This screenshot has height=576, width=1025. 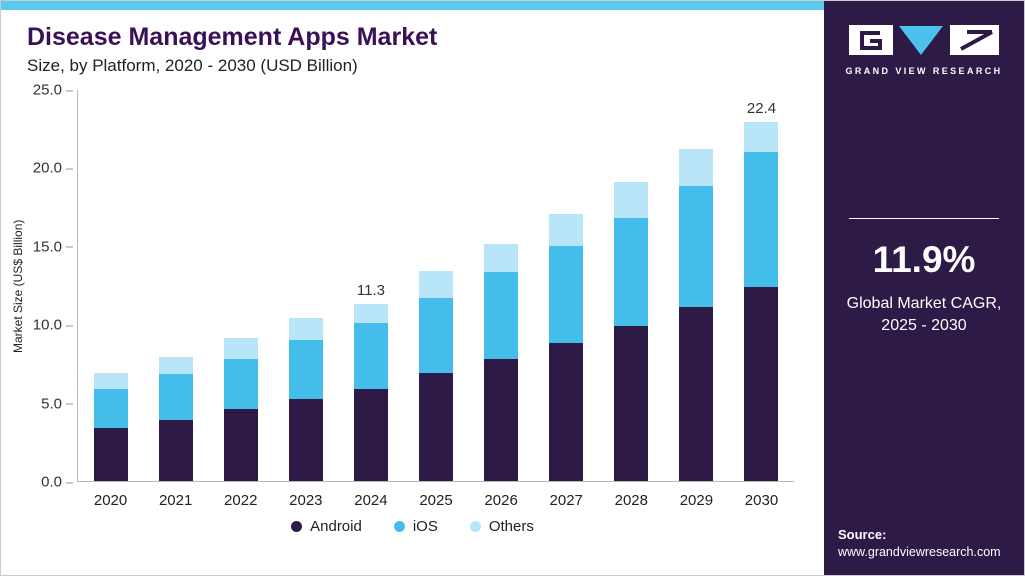 What do you see at coordinates (175, 450) in the screenshot?
I see `bar-segment-android-2021` at bounding box center [175, 450].